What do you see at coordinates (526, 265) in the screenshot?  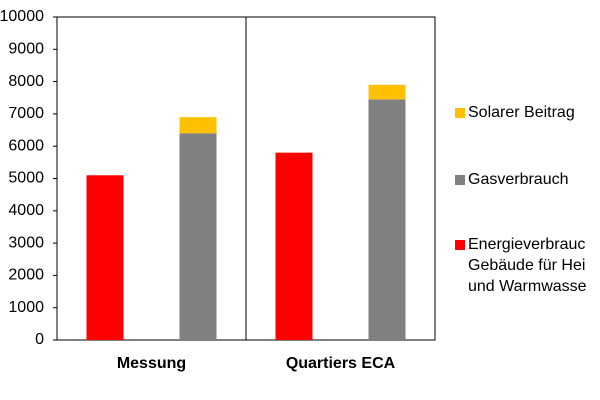 I see `legend-label: Gebäude für Hei` at bounding box center [526, 265].